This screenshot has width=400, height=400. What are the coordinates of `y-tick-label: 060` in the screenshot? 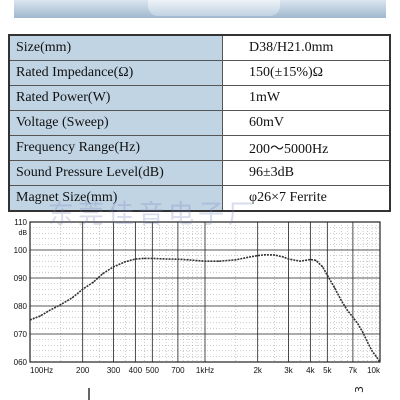 It's located at (21, 362).